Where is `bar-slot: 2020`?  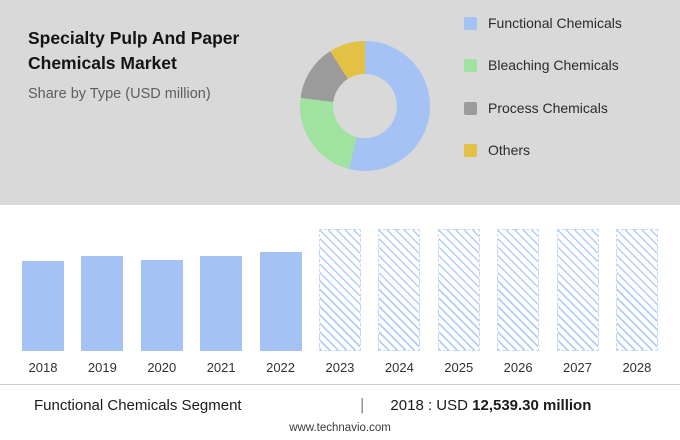 bar-slot: 2020 is located at coordinates (161, 302).